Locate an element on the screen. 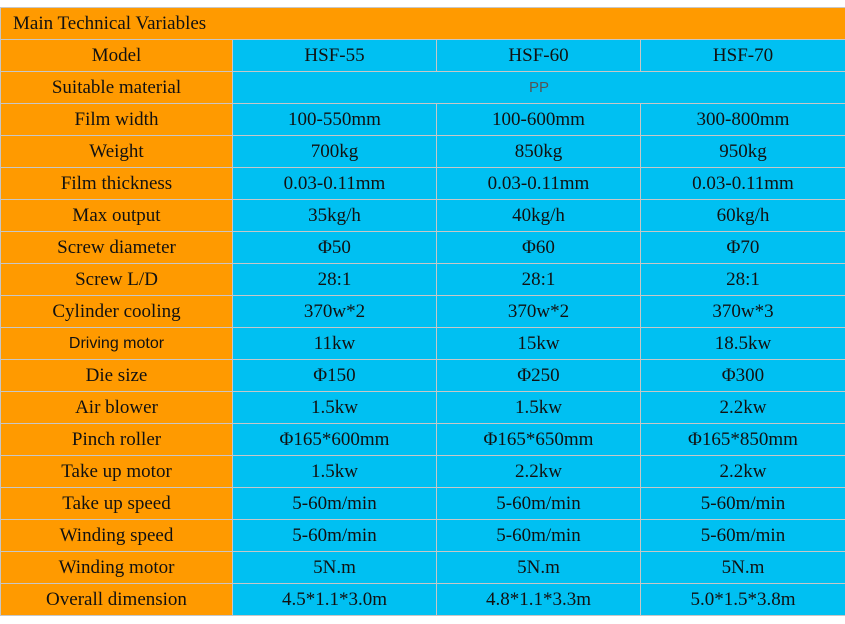  table-row: Die size Φ150 Φ250 Φ300 is located at coordinates (422, 375).